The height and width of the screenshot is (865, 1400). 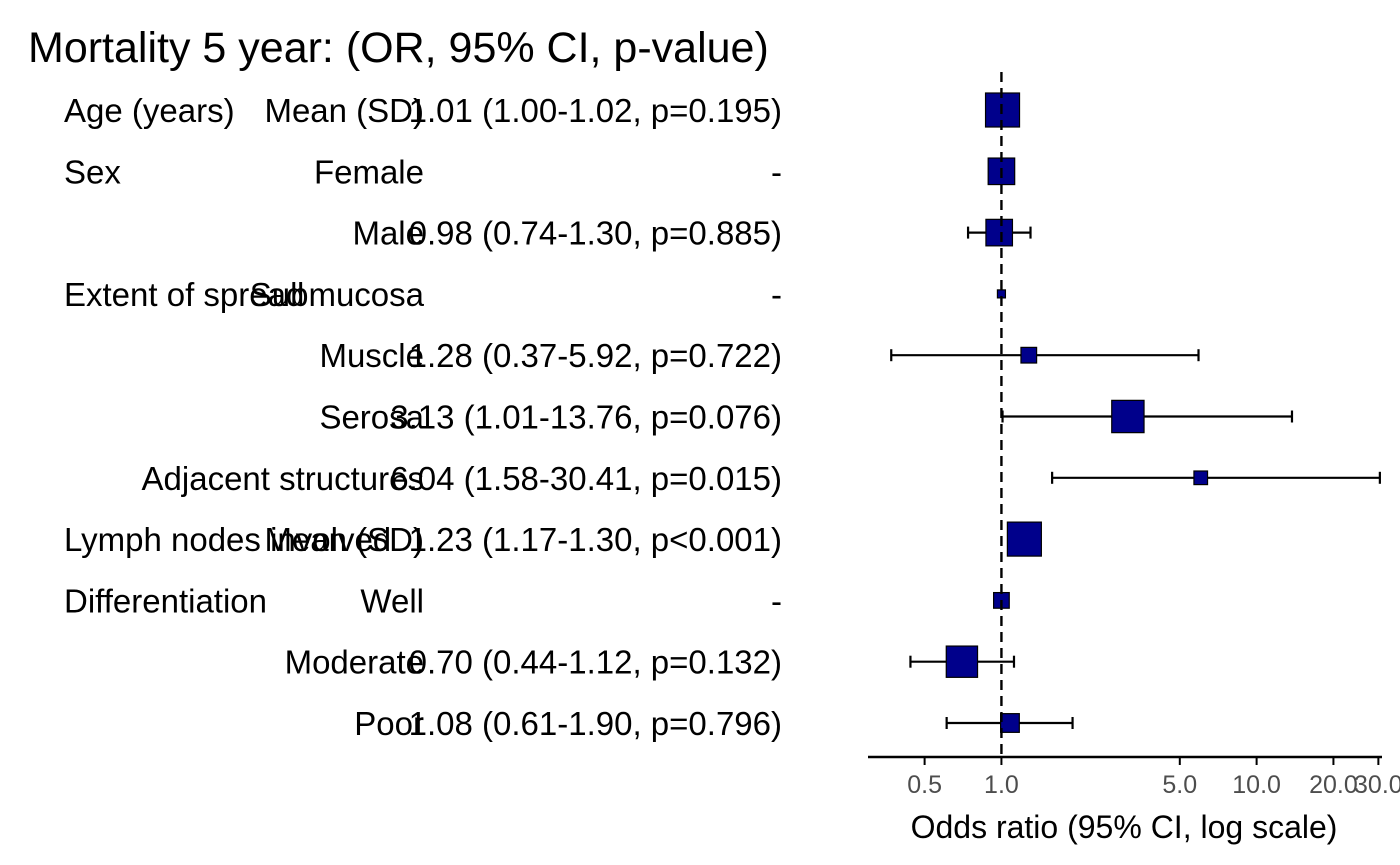 What do you see at coordinates (1256, 785) in the screenshot?
I see `x-tick-label: 10.0` at bounding box center [1256, 785].